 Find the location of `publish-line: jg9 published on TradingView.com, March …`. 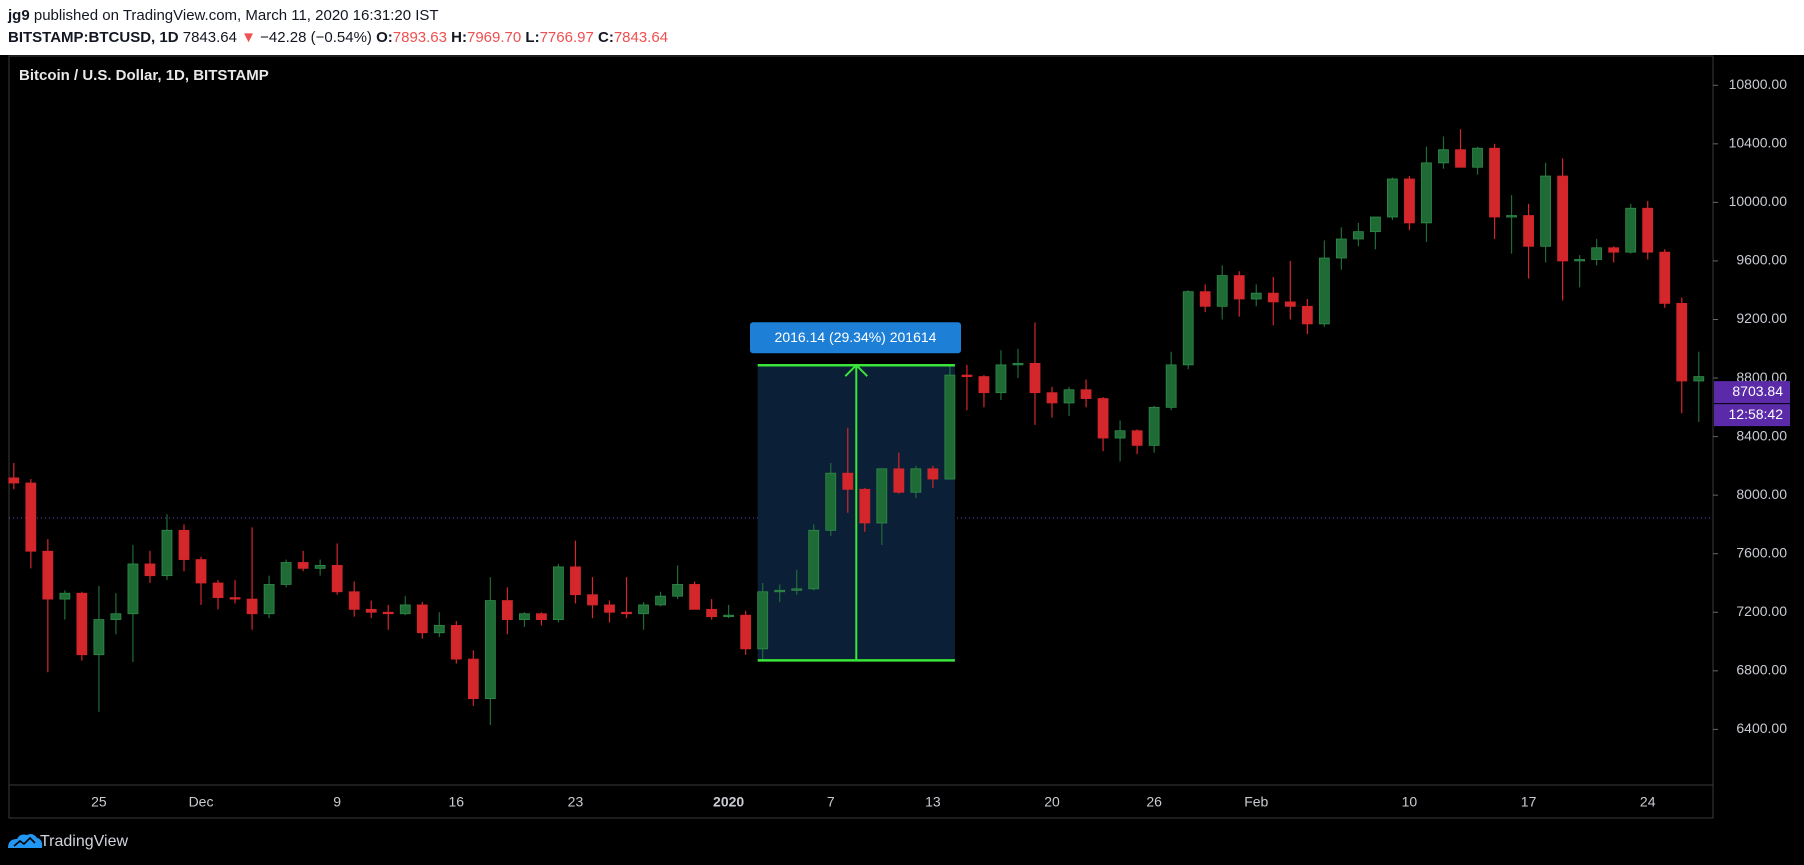

publish-line: jg9 published on TradingView.com, March … is located at coordinates (223, 15).